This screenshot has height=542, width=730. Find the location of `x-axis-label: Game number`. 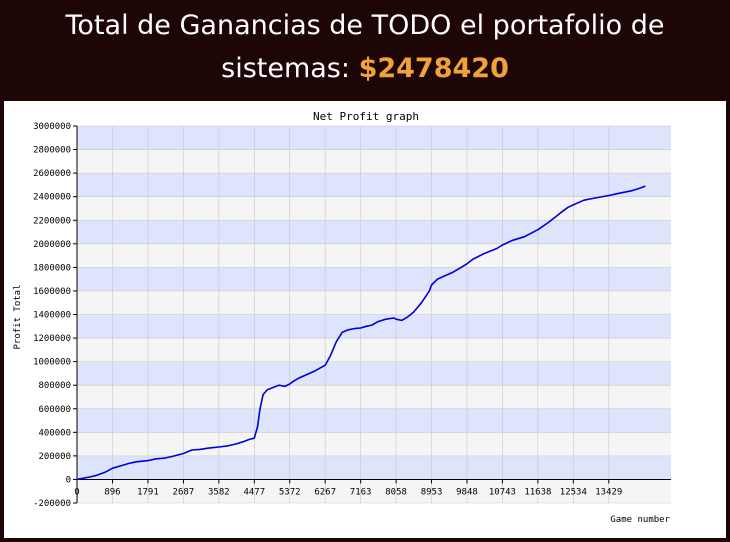

x-axis-label: Game number is located at coordinates (640, 520).